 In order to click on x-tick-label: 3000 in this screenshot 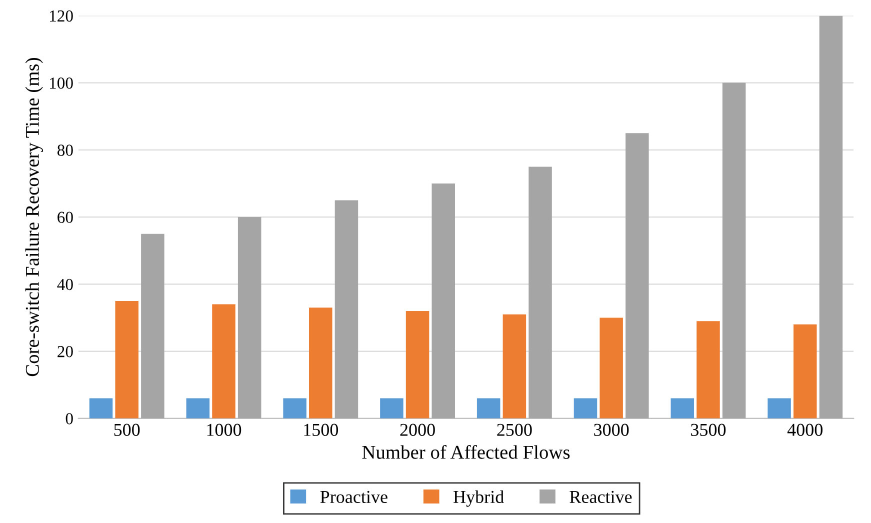, I will do `click(611, 430)`.